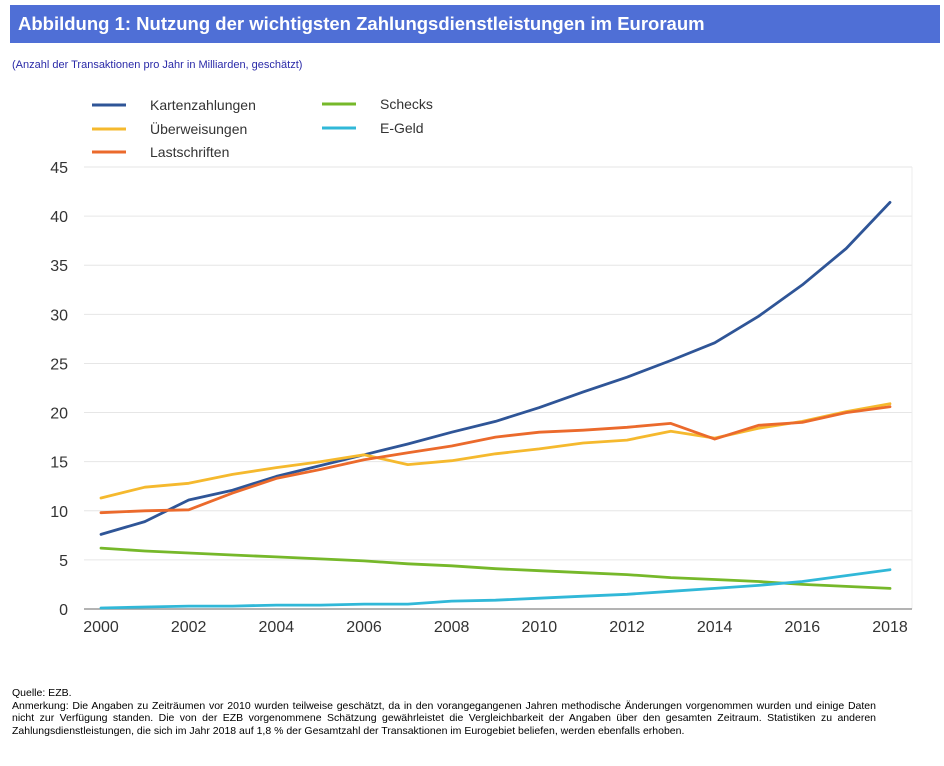 Image resolution: width=944 pixels, height=766 pixels. Describe the element at coordinates (59, 463) in the screenshot. I see `y-tick-label: 15` at that location.